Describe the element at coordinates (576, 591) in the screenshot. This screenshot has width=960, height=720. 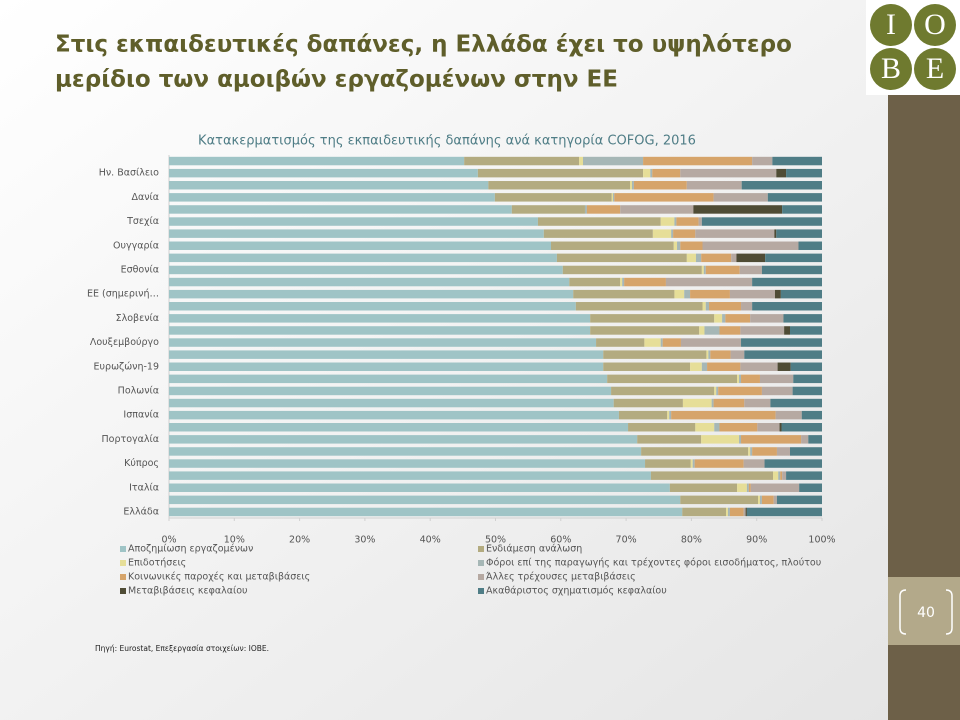
I see `legend-label: Ακαθάριστος σχηματισμός κεφαλαίου` at that location.